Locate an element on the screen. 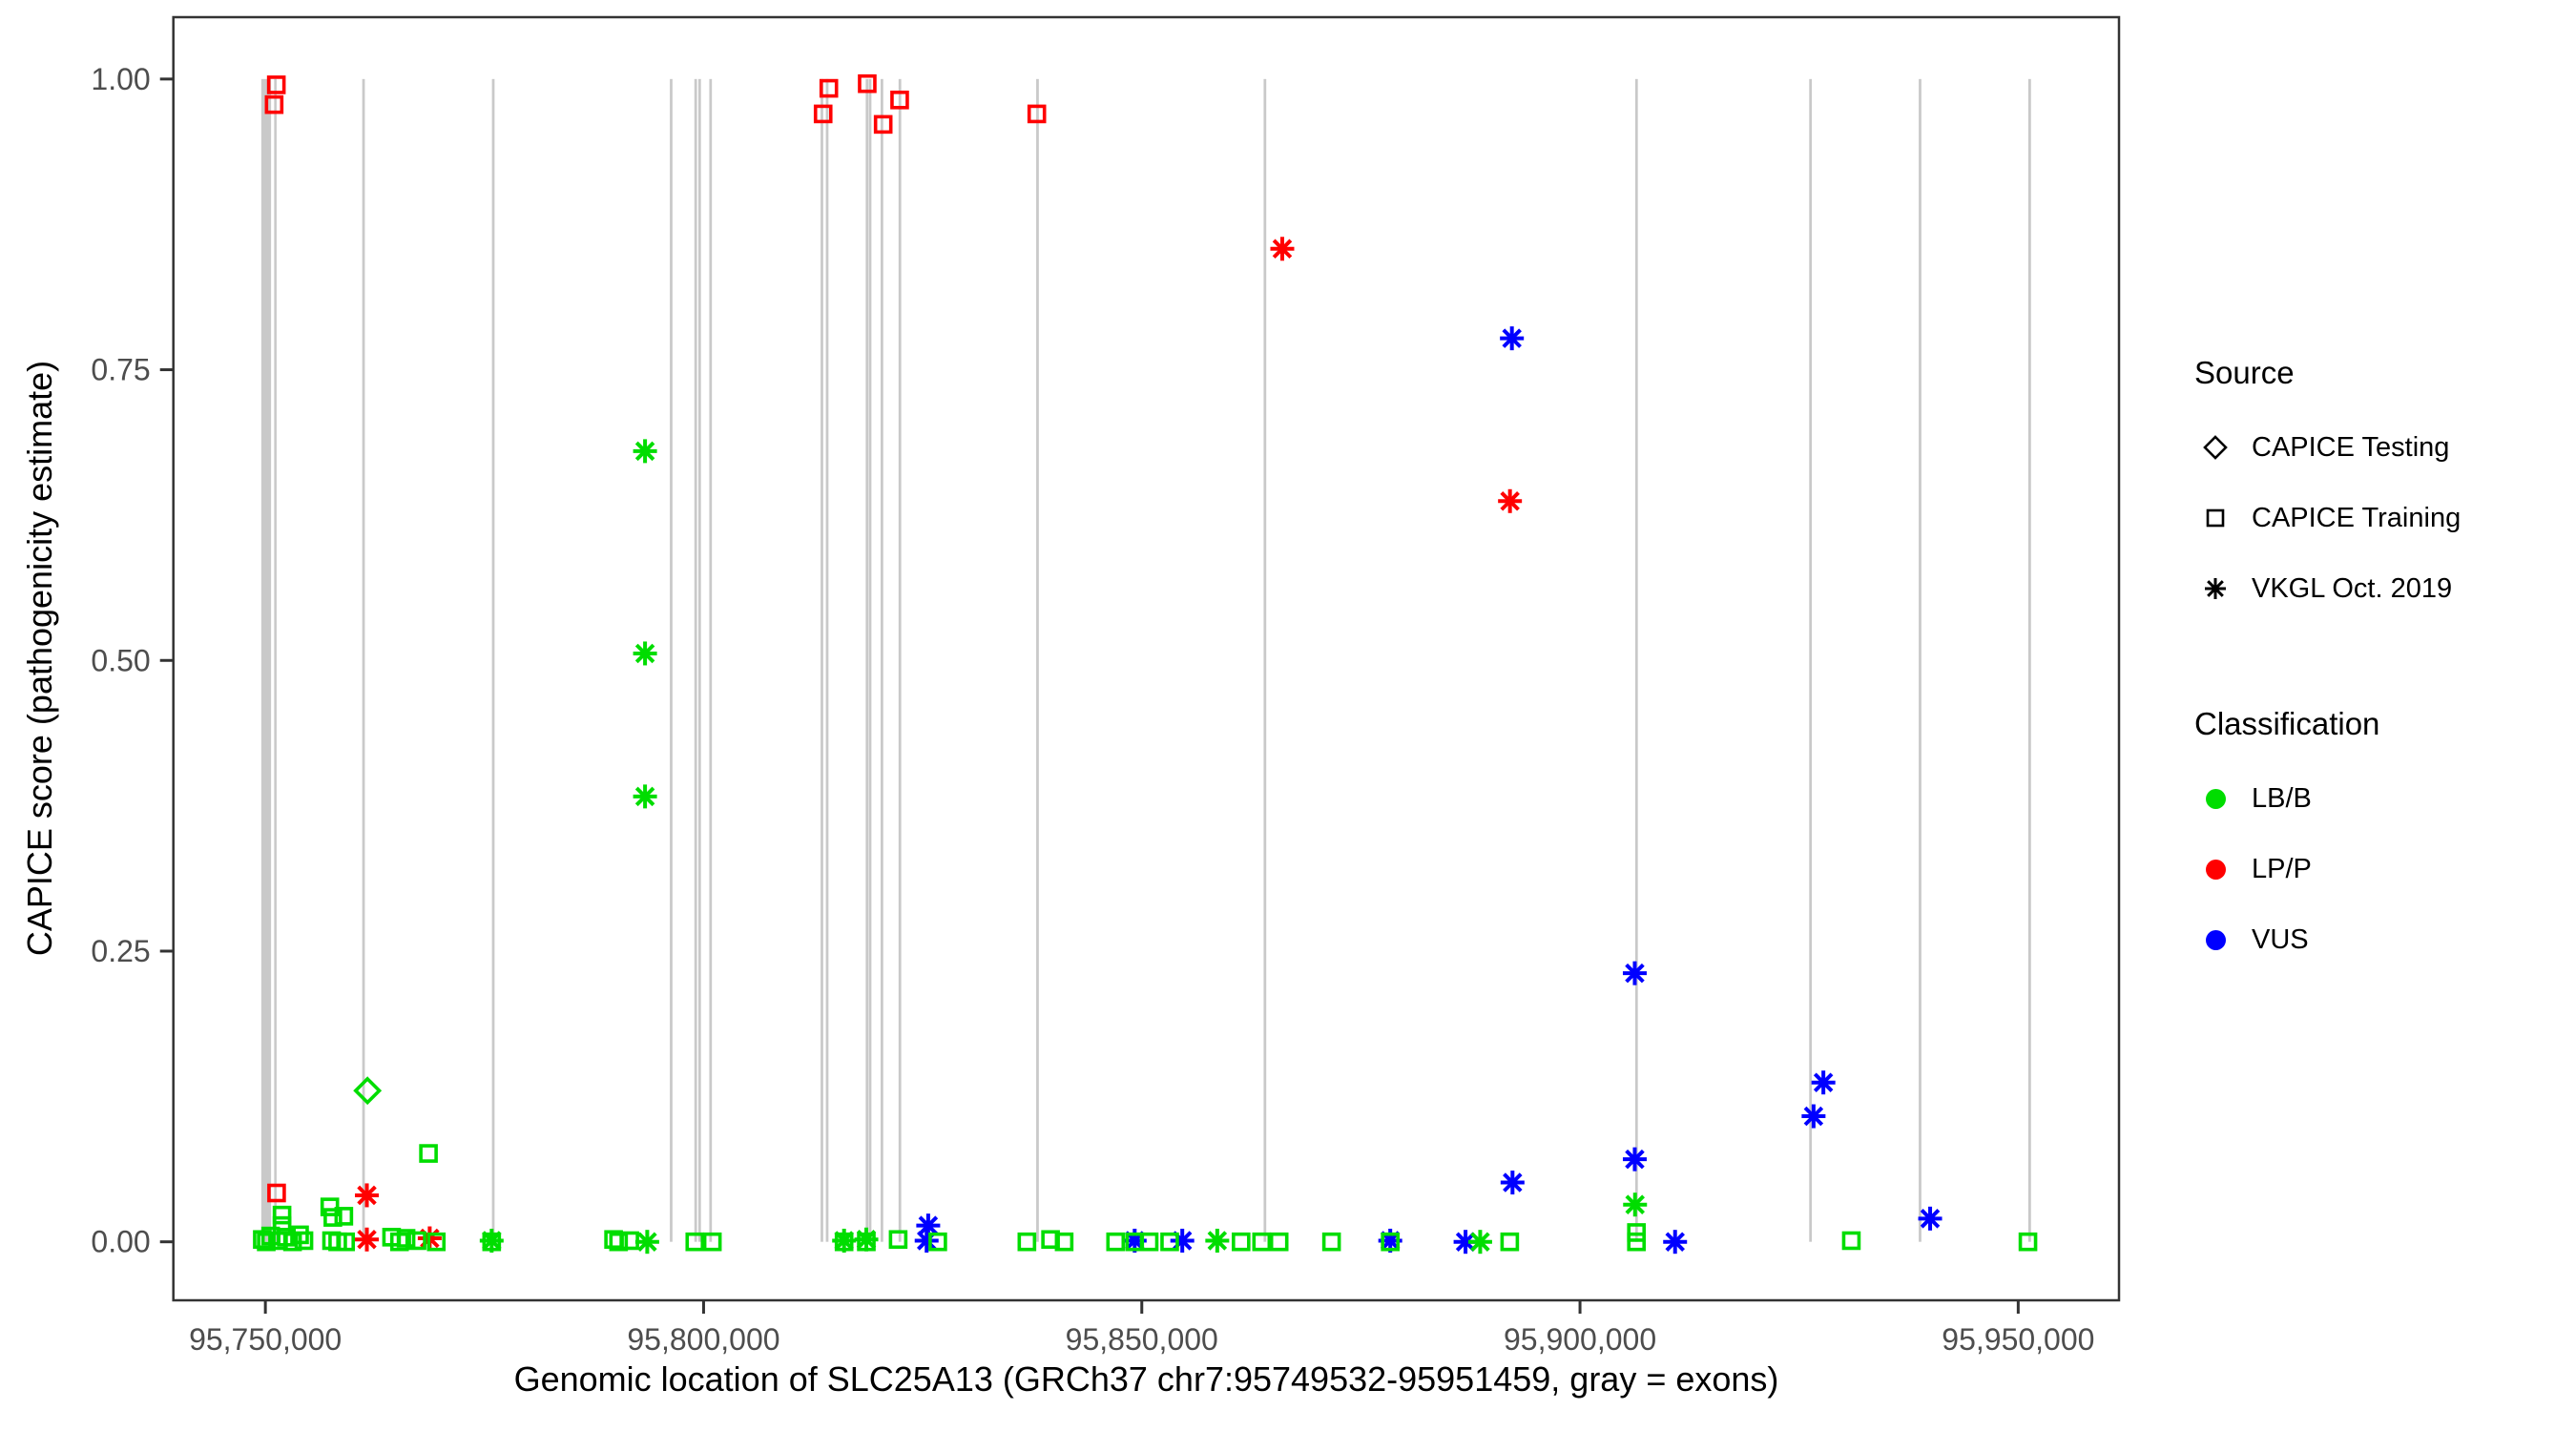 Image resolution: width=2576 pixels, height=1431 pixels. vus-dot-icon is located at coordinates (2216, 939).